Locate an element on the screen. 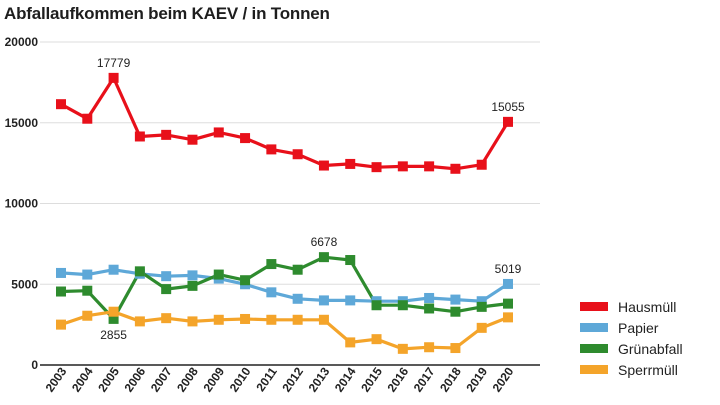 The width and height of the screenshot is (720, 405). x-tick-label: 2014 is located at coordinates (345, 379).